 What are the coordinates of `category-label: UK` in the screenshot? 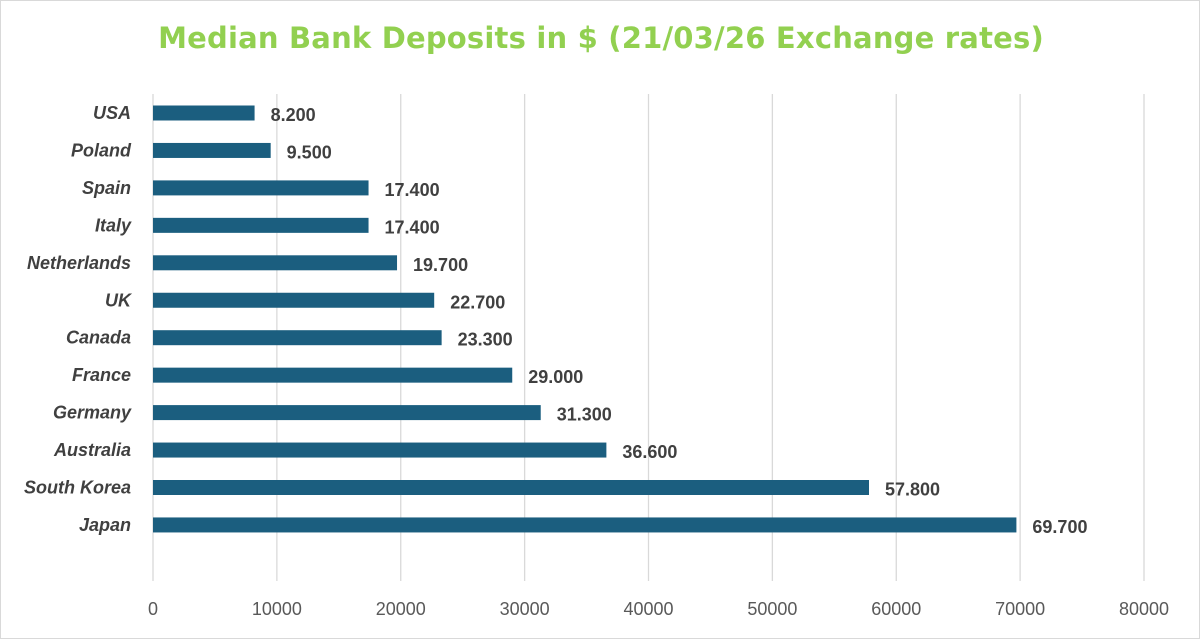 It's located at (119, 300).